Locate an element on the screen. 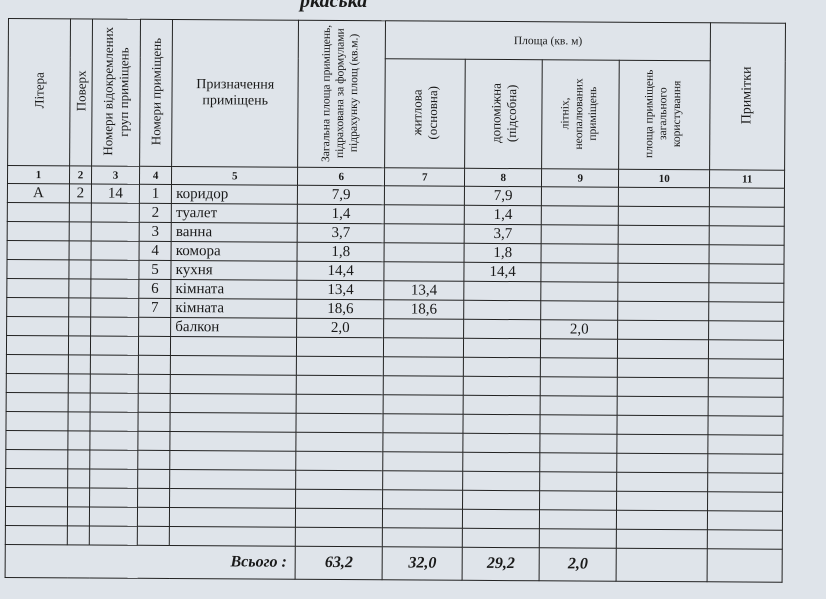 The height and width of the screenshot is (599, 826). header-auxiliary: допоміжна (підсобна) is located at coordinates (503, 114).